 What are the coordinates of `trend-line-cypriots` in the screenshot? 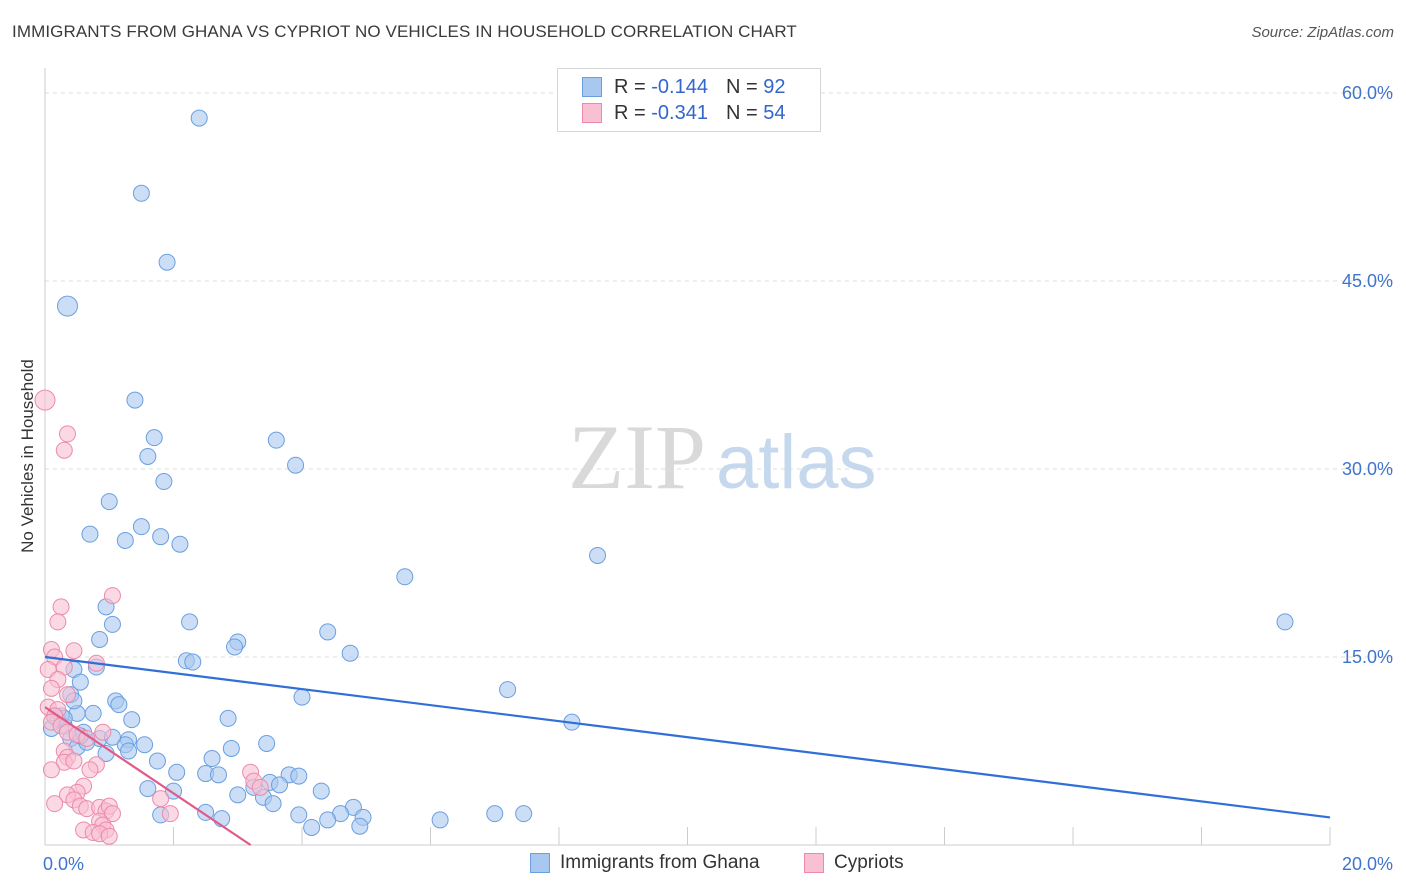 It's located at (148, 776).